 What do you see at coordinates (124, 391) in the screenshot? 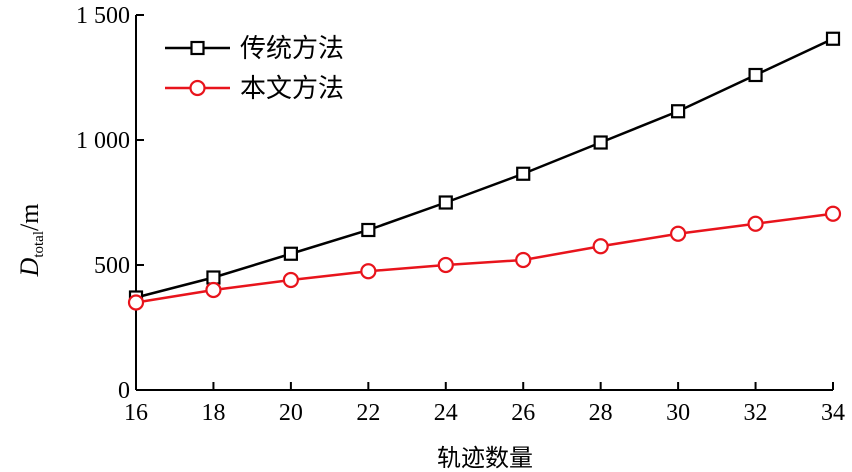
I see `y-tick-label: 0` at bounding box center [124, 391].